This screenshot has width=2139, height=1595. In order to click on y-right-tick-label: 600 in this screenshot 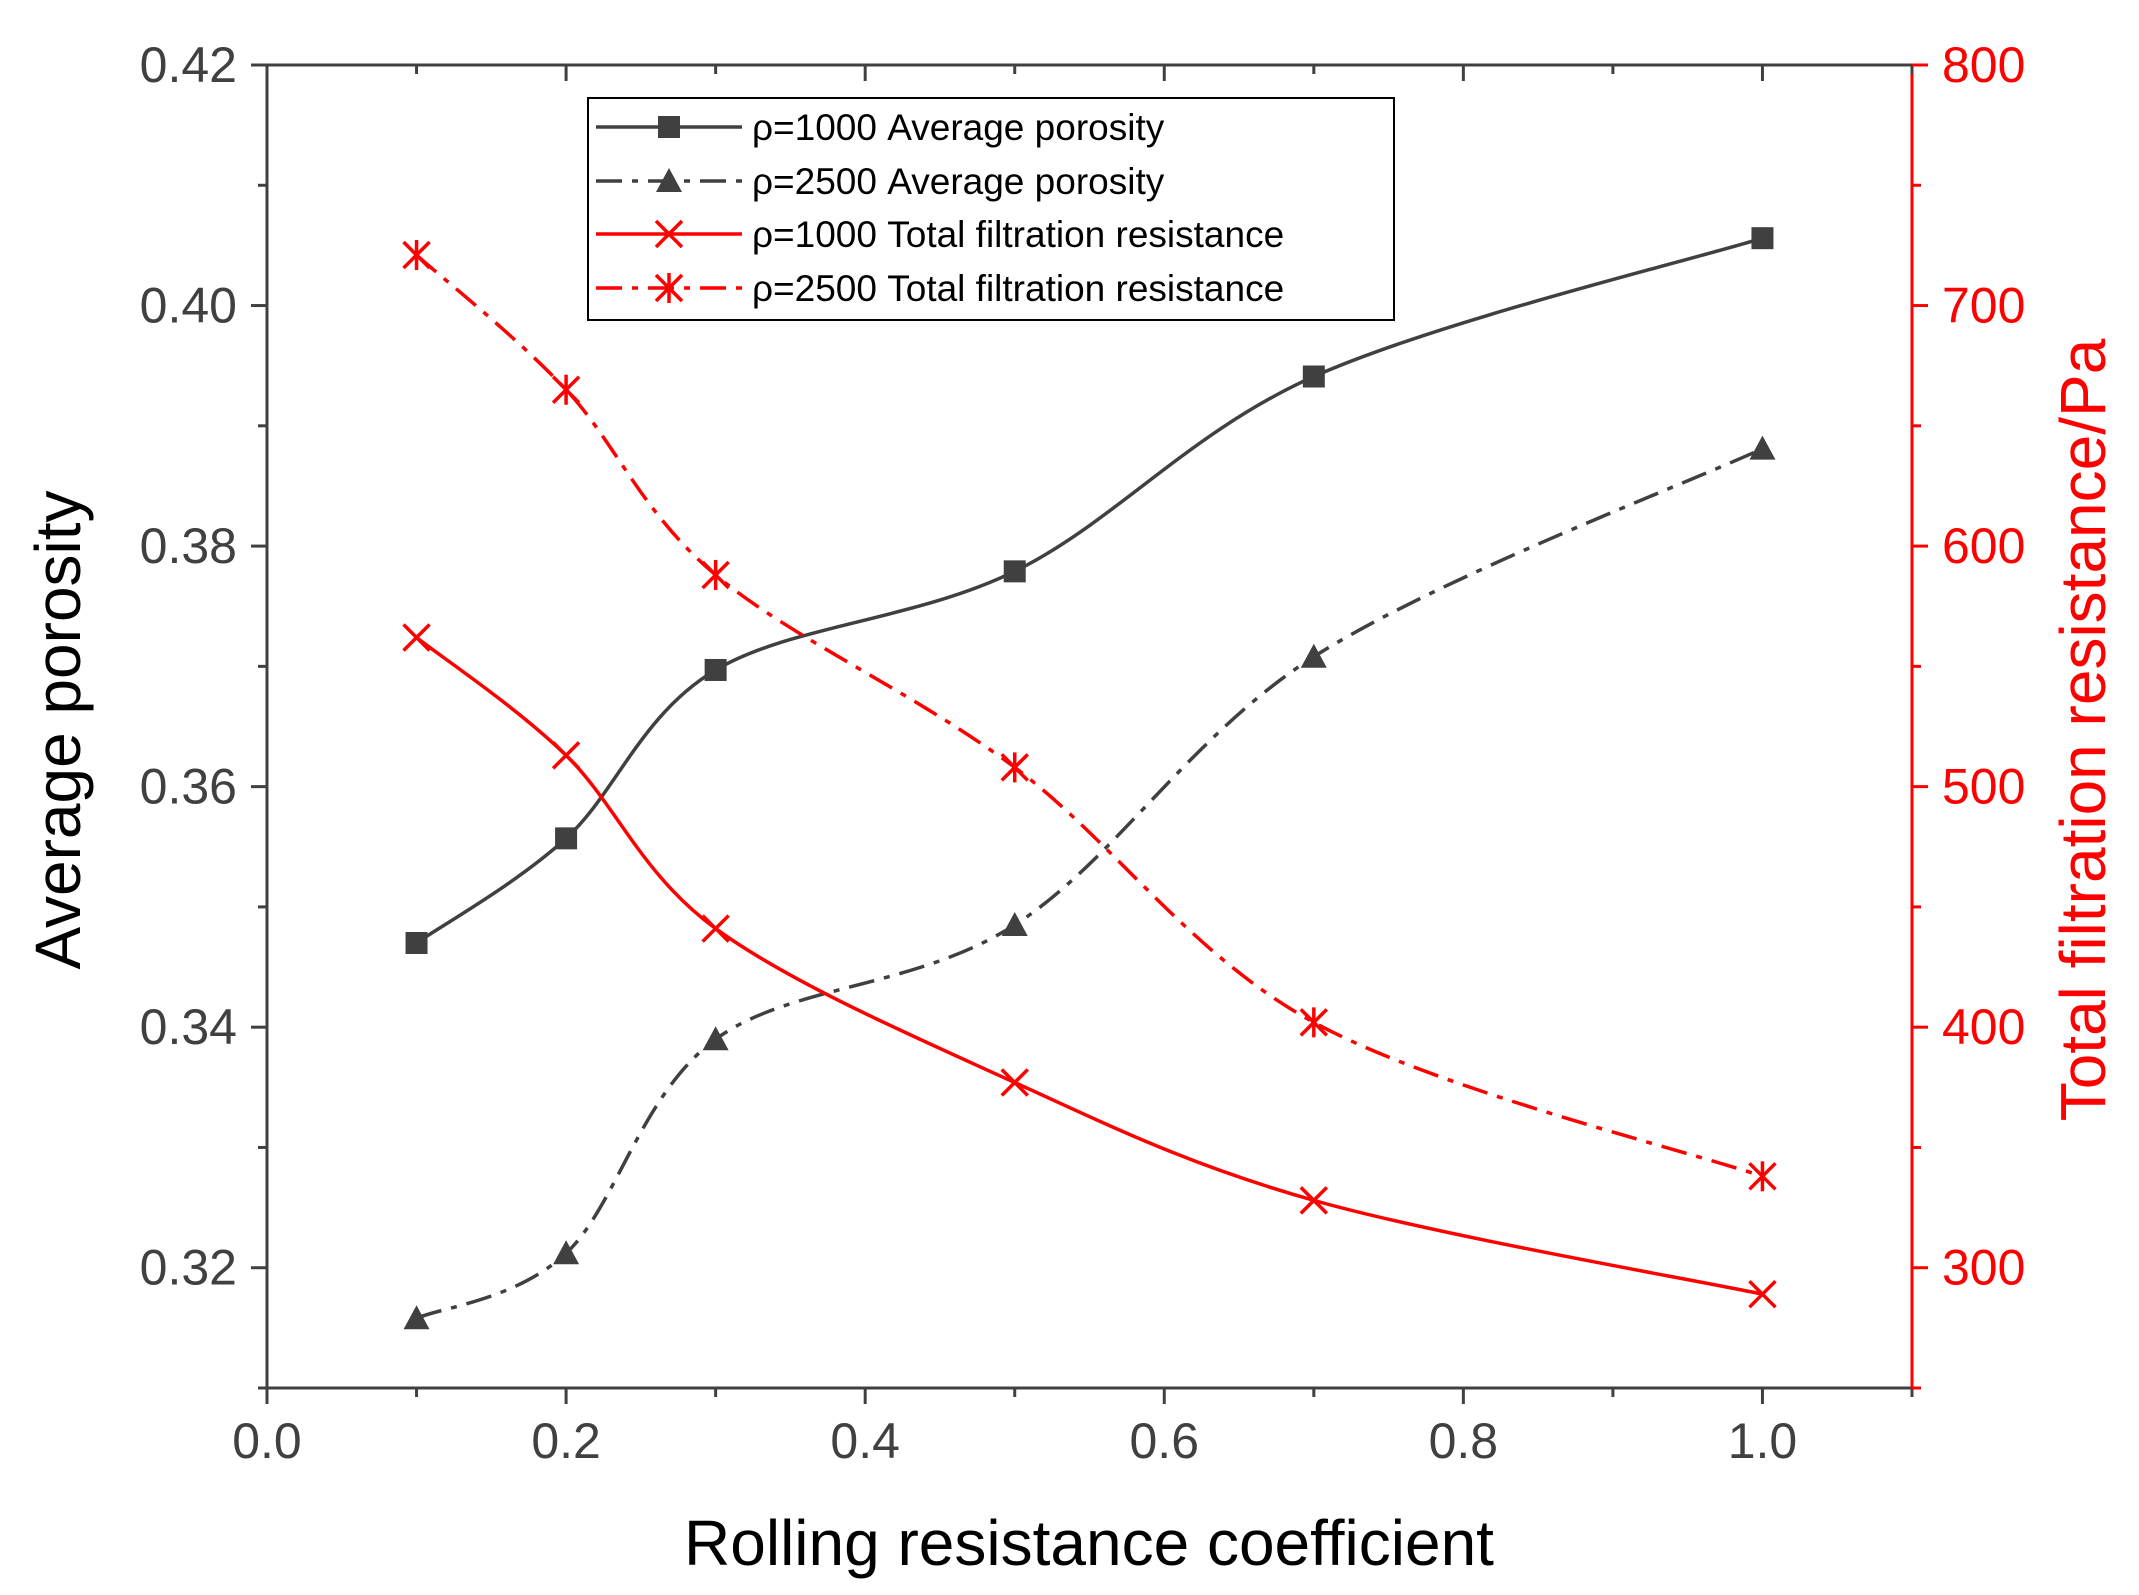, I will do `click(1983, 546)`.